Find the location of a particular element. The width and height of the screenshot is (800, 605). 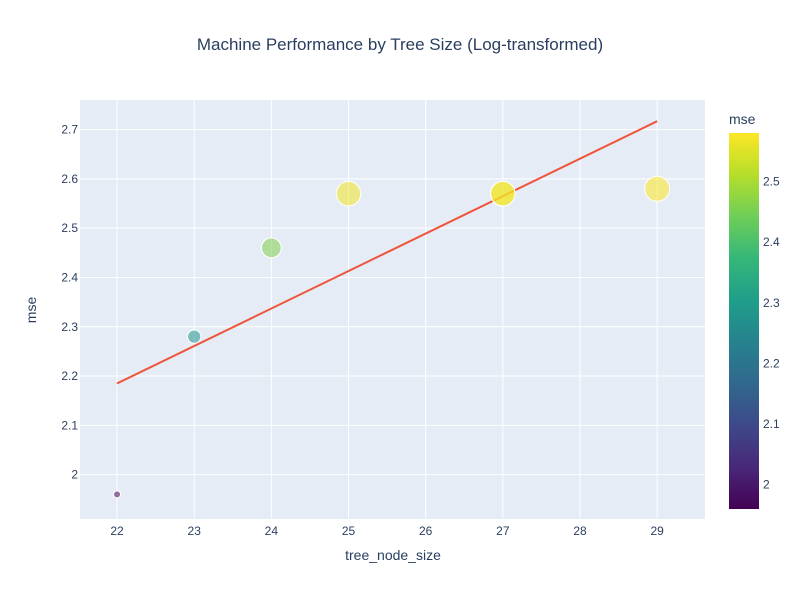

colorbar-title: mse is located at coordinates (742, 119).